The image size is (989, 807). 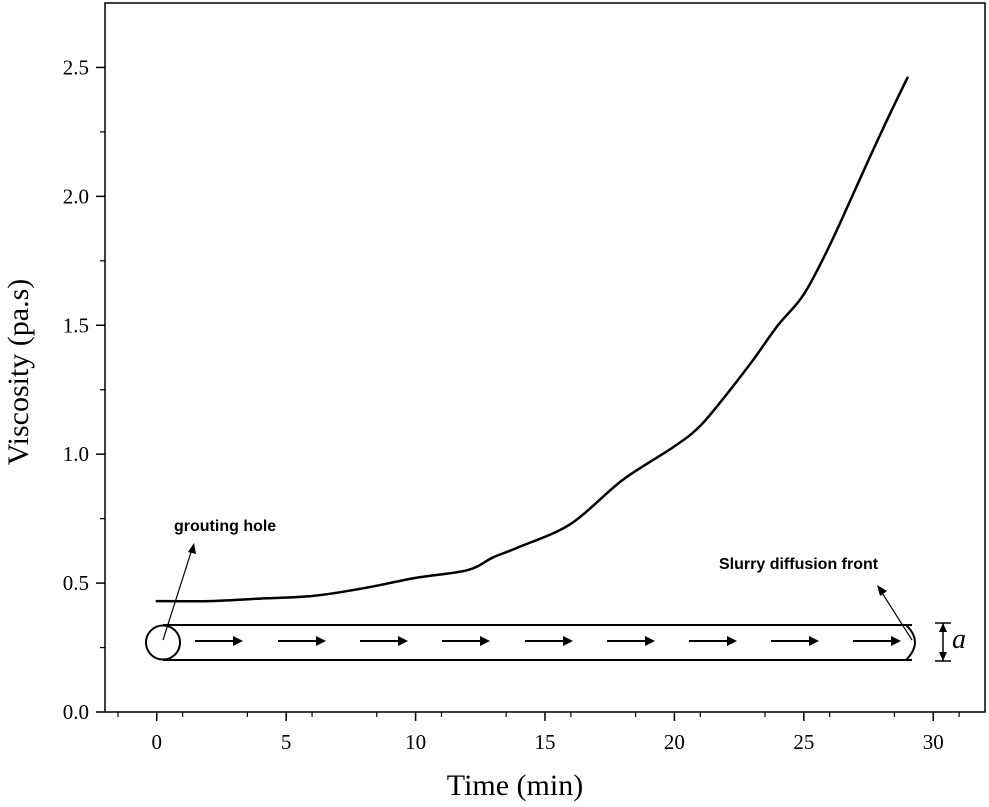 What do you see at coordinates (219, 579) in the screenshot?
I see `grouting-hole-annotation: grouting hole` at bounding box center [219, 579].